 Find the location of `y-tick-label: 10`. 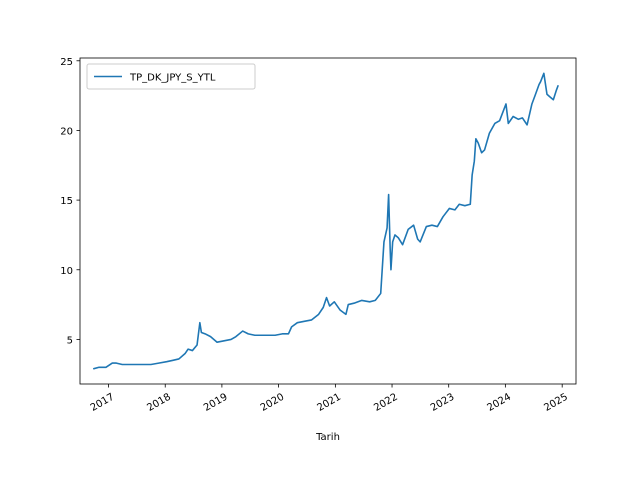

y-tick-label: 10 is located at coordinates (66, 271).